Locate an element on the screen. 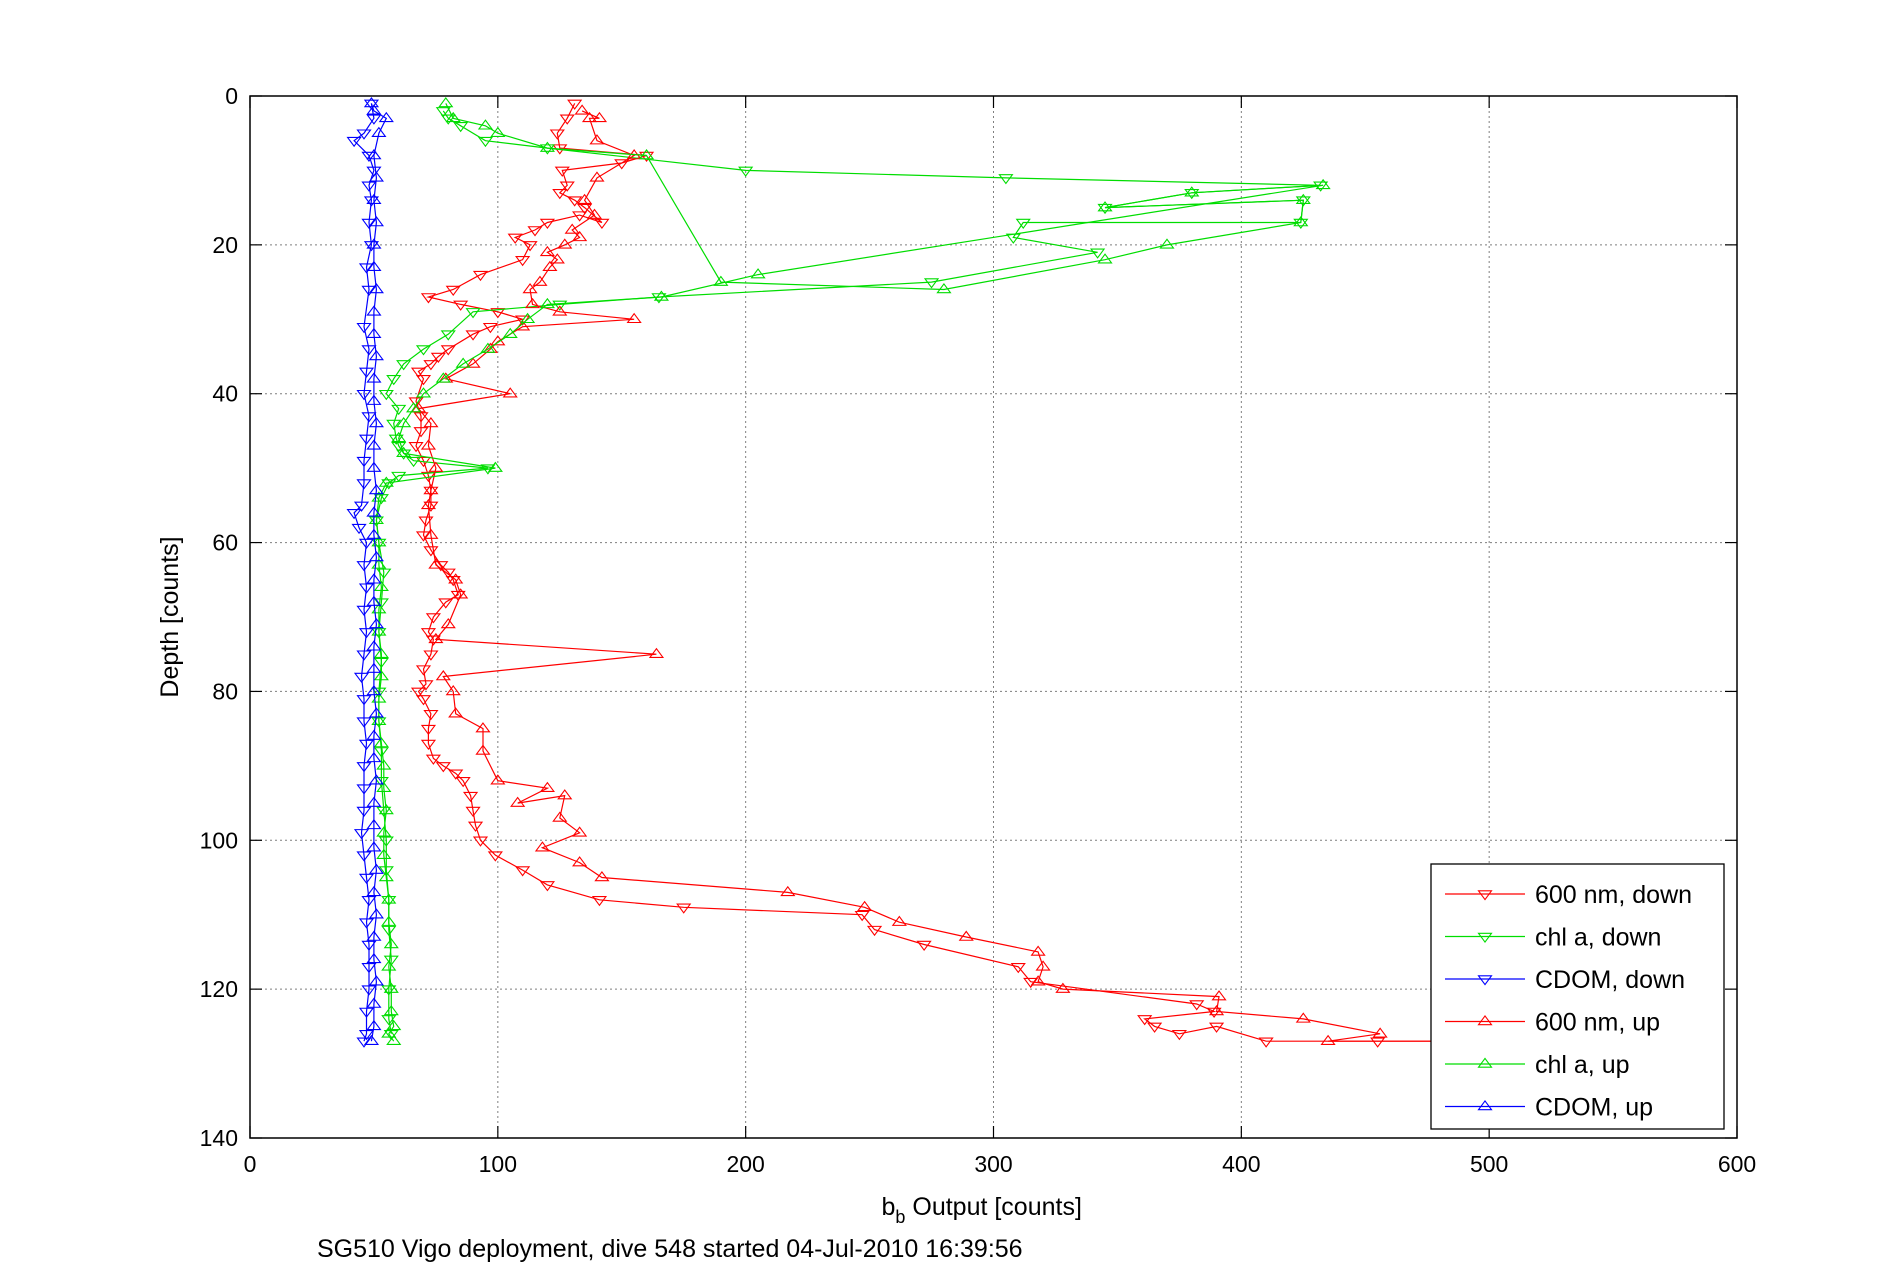  y-axis-label: Depth [counts] is located at coordinates (170, 616).